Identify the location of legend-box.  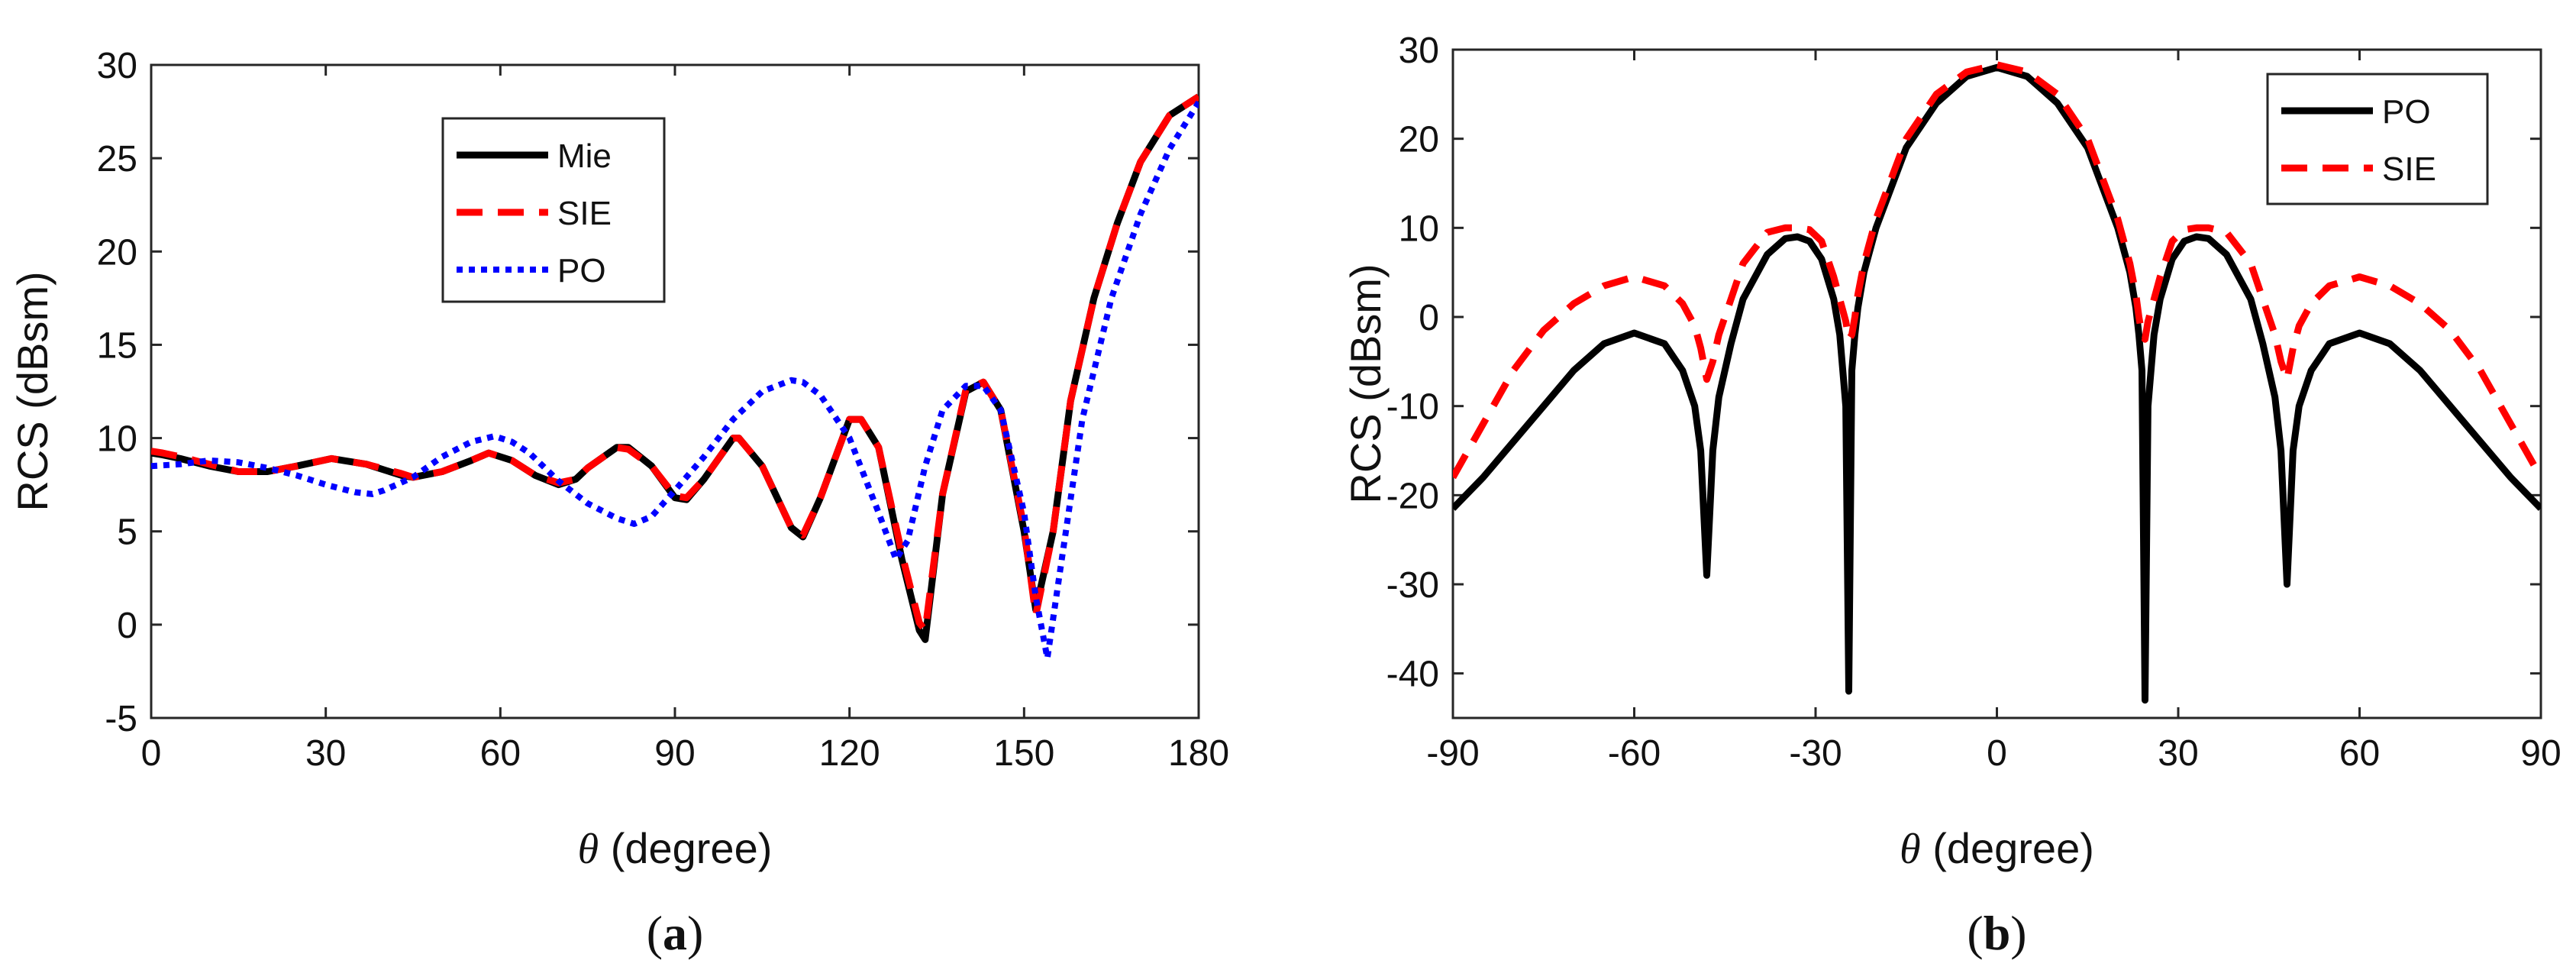
(2377, 139).